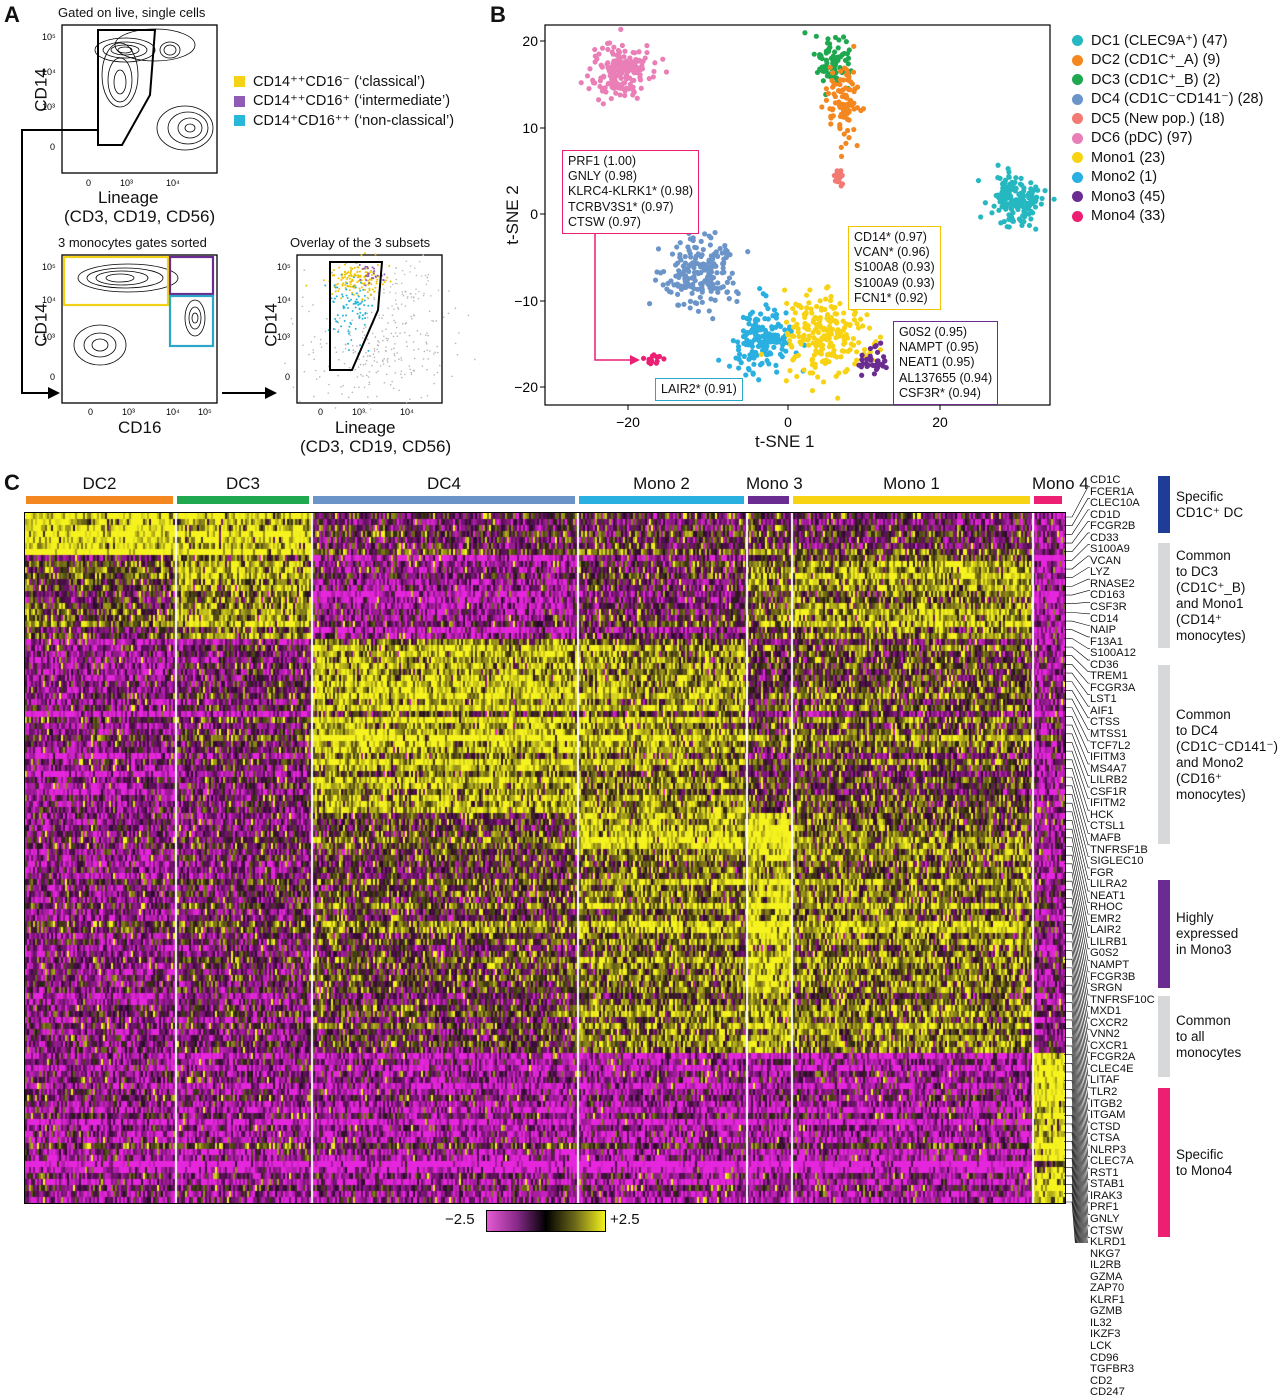 The image size is (1280, 1399). What do you see at coordinates (1077, 846) in the screenshot?
I see `gene-connector-line` at bounding box center [1077, 846].